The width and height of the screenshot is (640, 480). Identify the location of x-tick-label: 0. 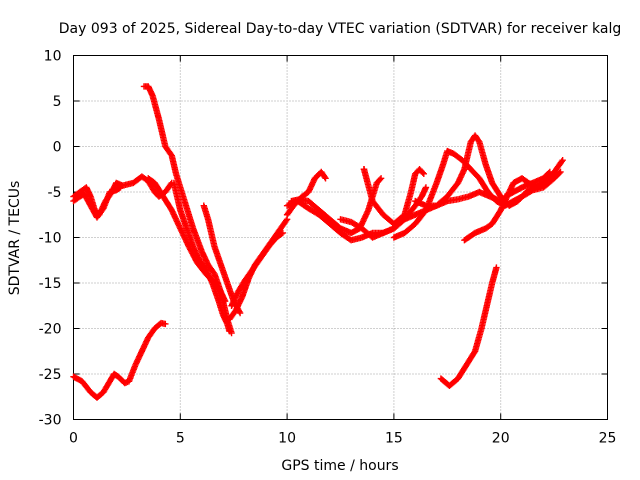
(73, 439).